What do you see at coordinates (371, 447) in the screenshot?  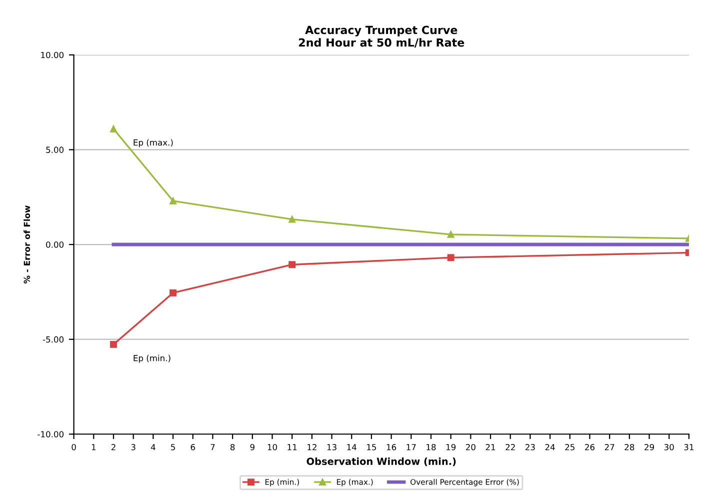 I see `x-tick-label: 15` at bounding box center [371, 447].